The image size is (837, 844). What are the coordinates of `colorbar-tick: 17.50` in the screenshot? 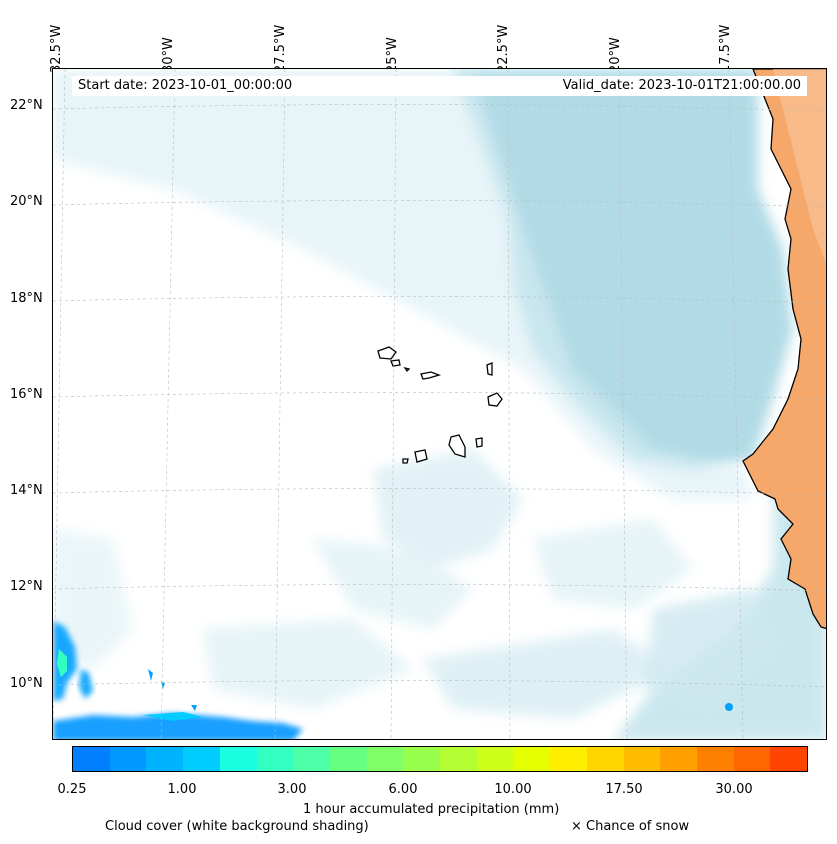 It's located at (624, 789).